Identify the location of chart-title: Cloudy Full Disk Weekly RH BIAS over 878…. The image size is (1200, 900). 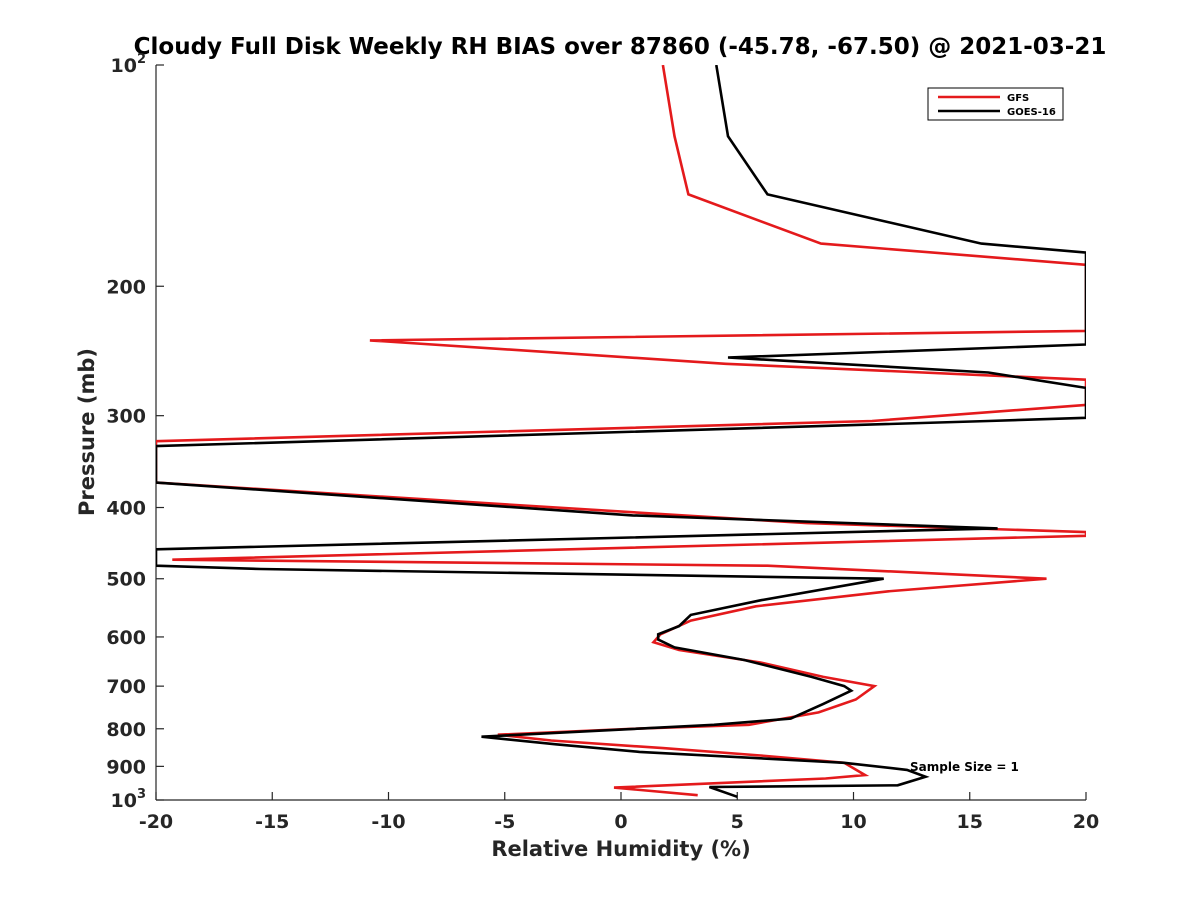
(620, 47).